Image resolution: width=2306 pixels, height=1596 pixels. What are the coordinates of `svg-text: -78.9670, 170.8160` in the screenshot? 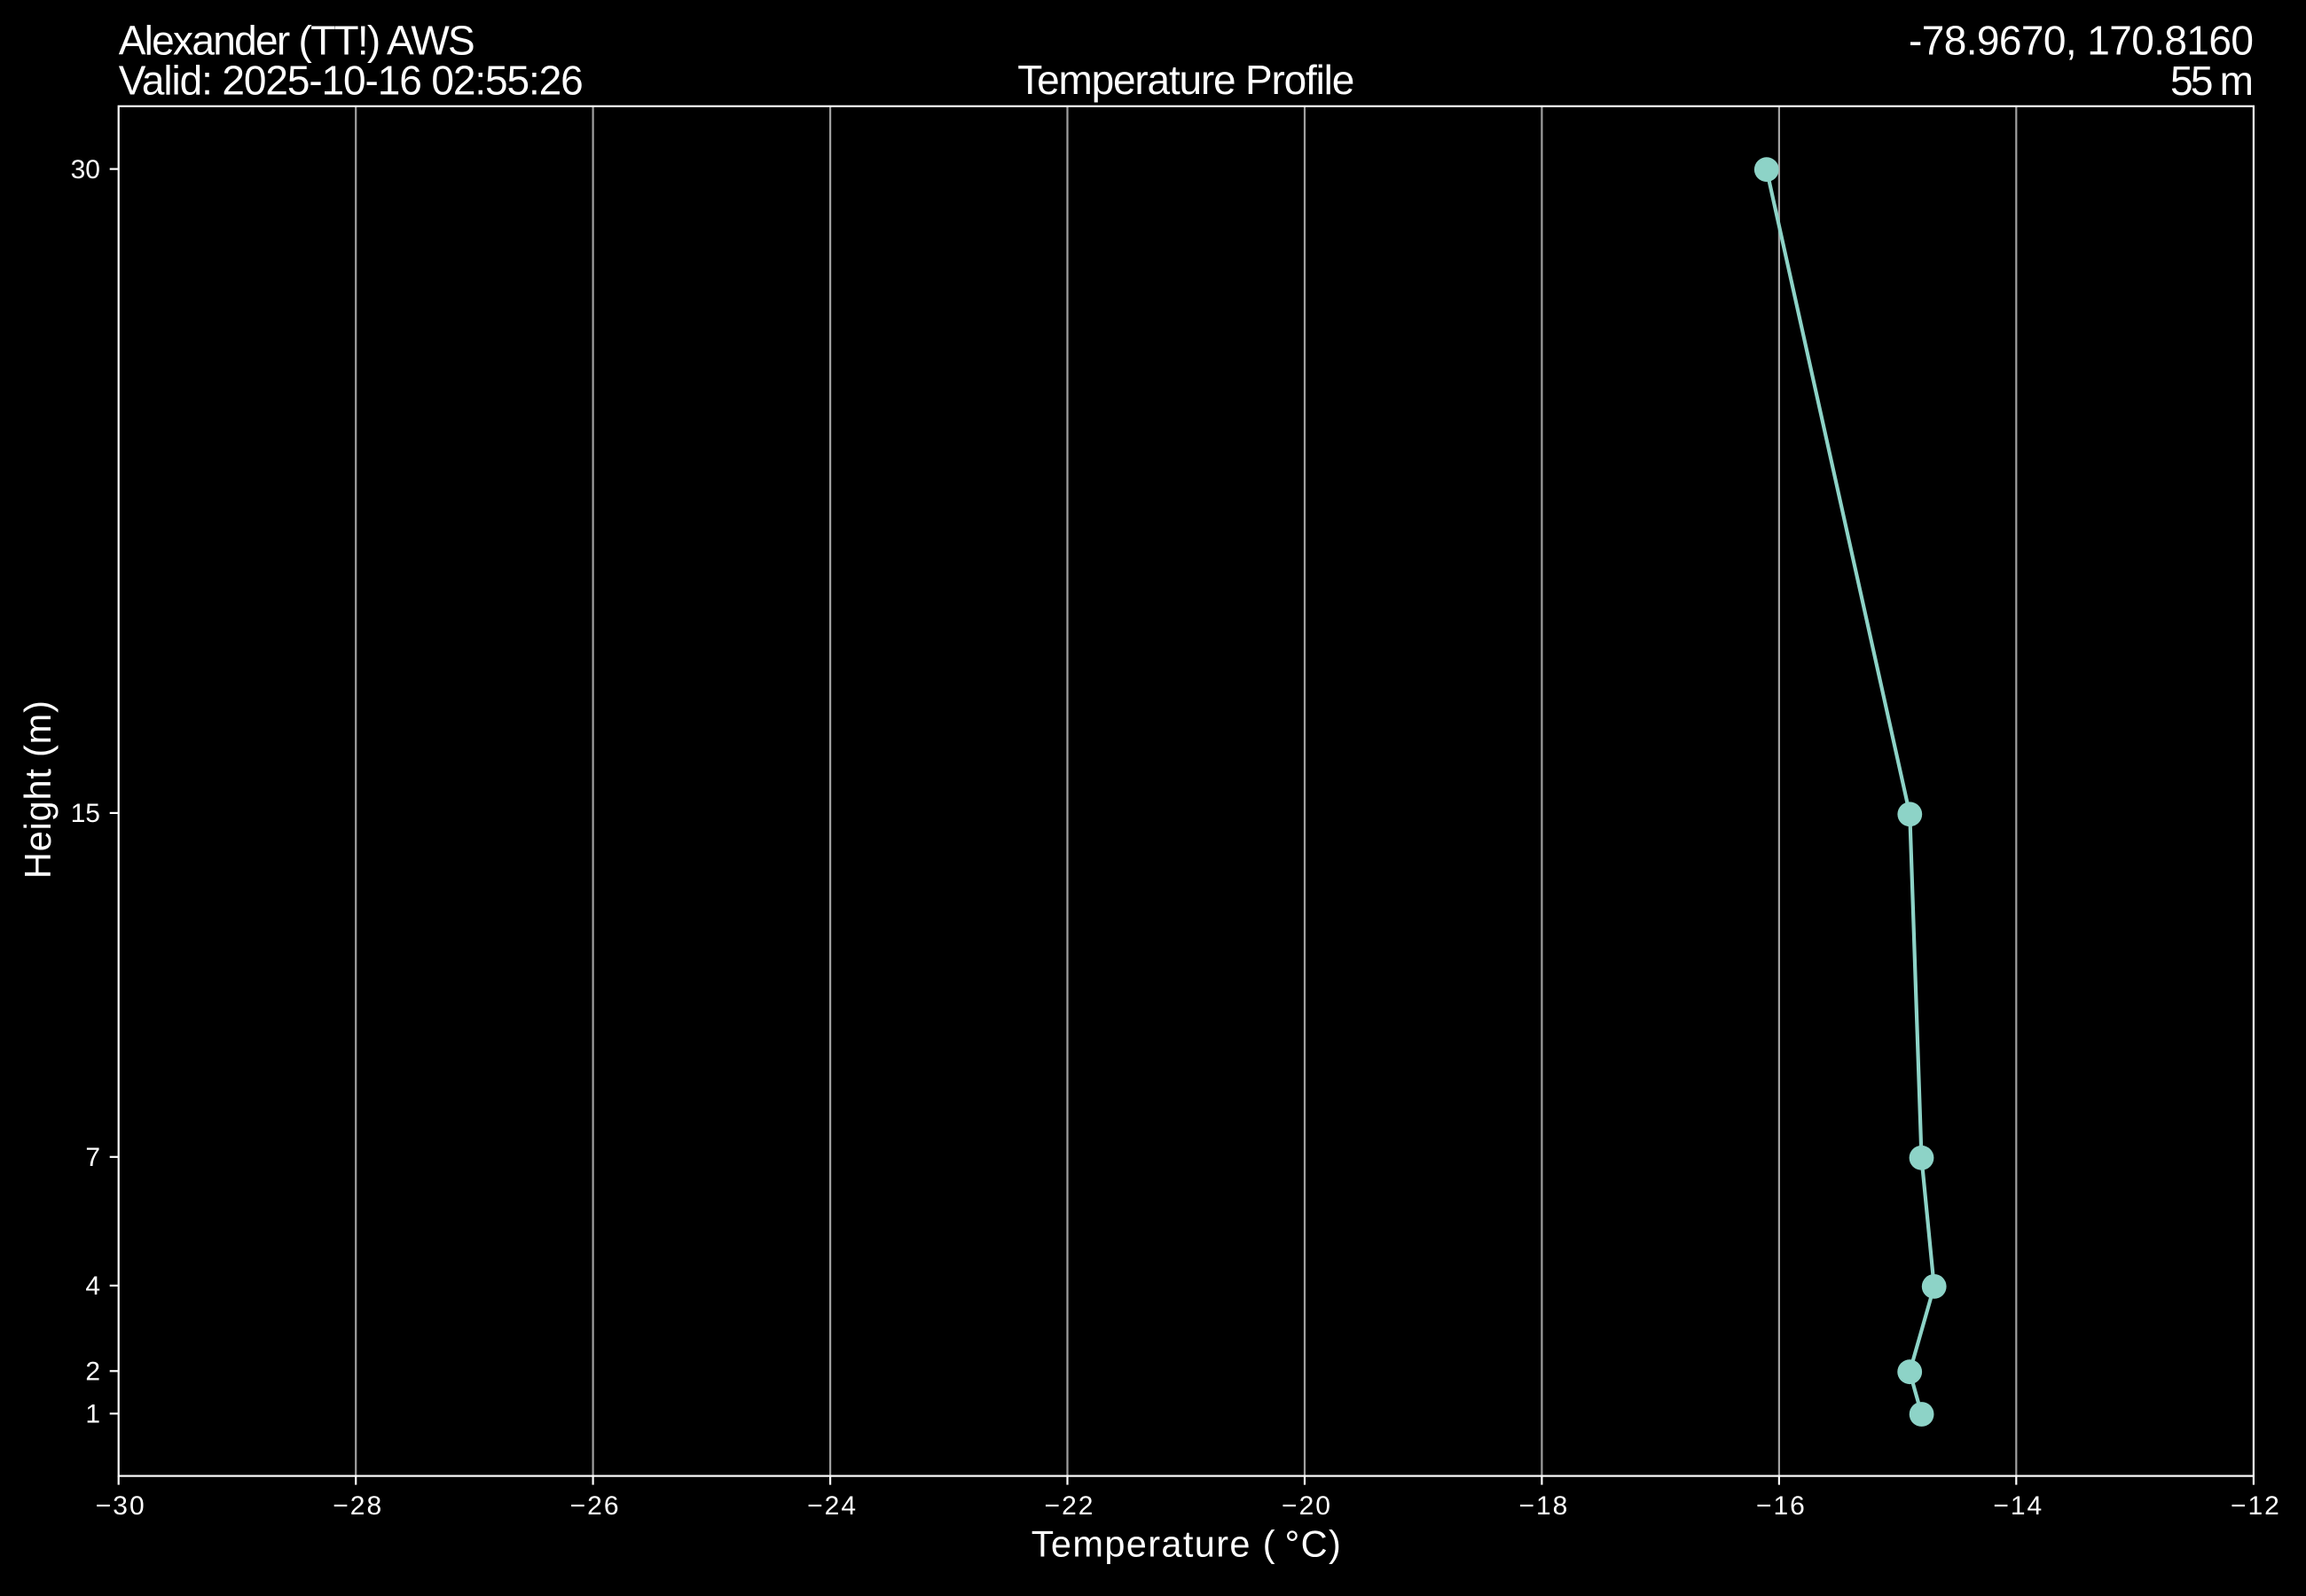 It's located at (2081, 41).